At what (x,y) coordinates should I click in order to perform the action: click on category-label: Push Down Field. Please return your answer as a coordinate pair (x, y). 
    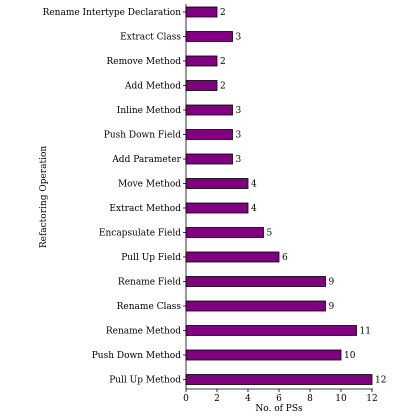
    Looking at the image, I should click on (142, 136).